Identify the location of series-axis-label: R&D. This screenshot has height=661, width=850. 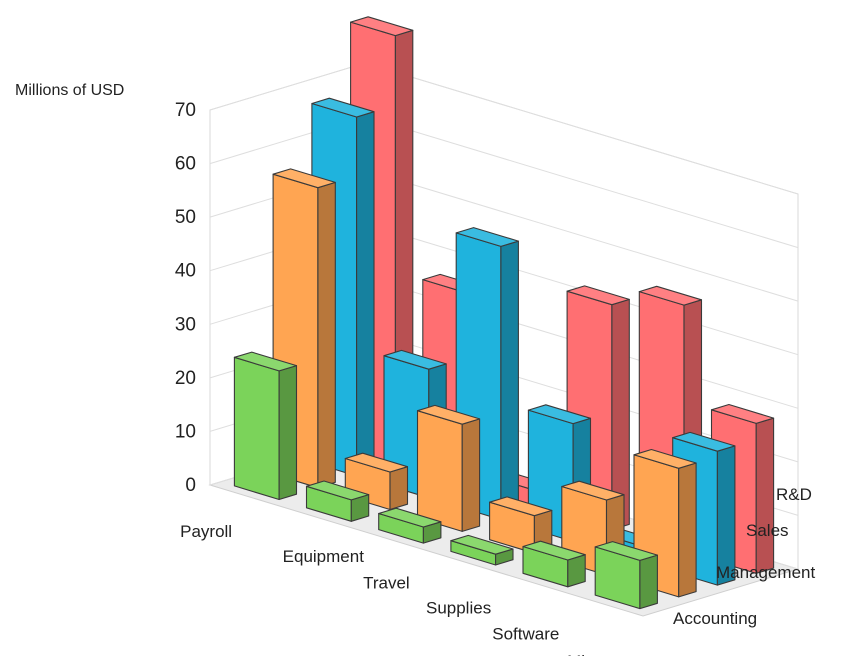
(794, 494).